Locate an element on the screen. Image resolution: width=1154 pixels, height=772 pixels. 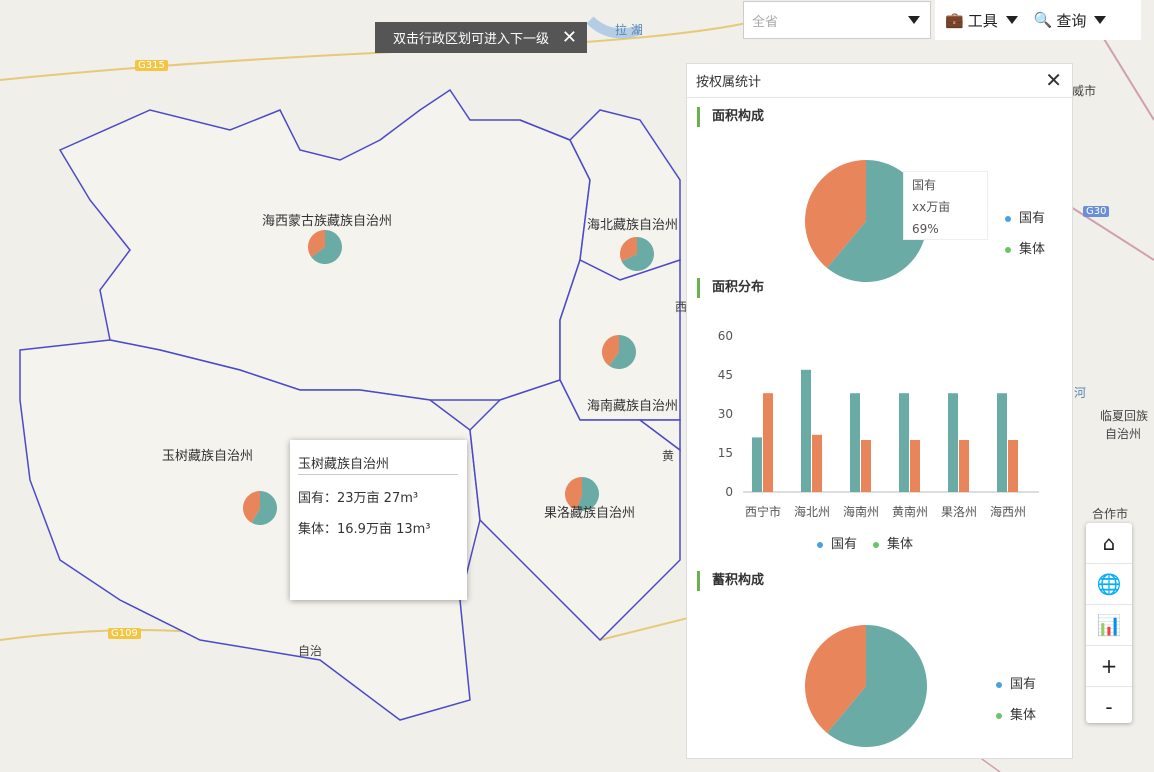
region-label-haibei: 海北藏族自治州 is located at coordinates (633, 225).